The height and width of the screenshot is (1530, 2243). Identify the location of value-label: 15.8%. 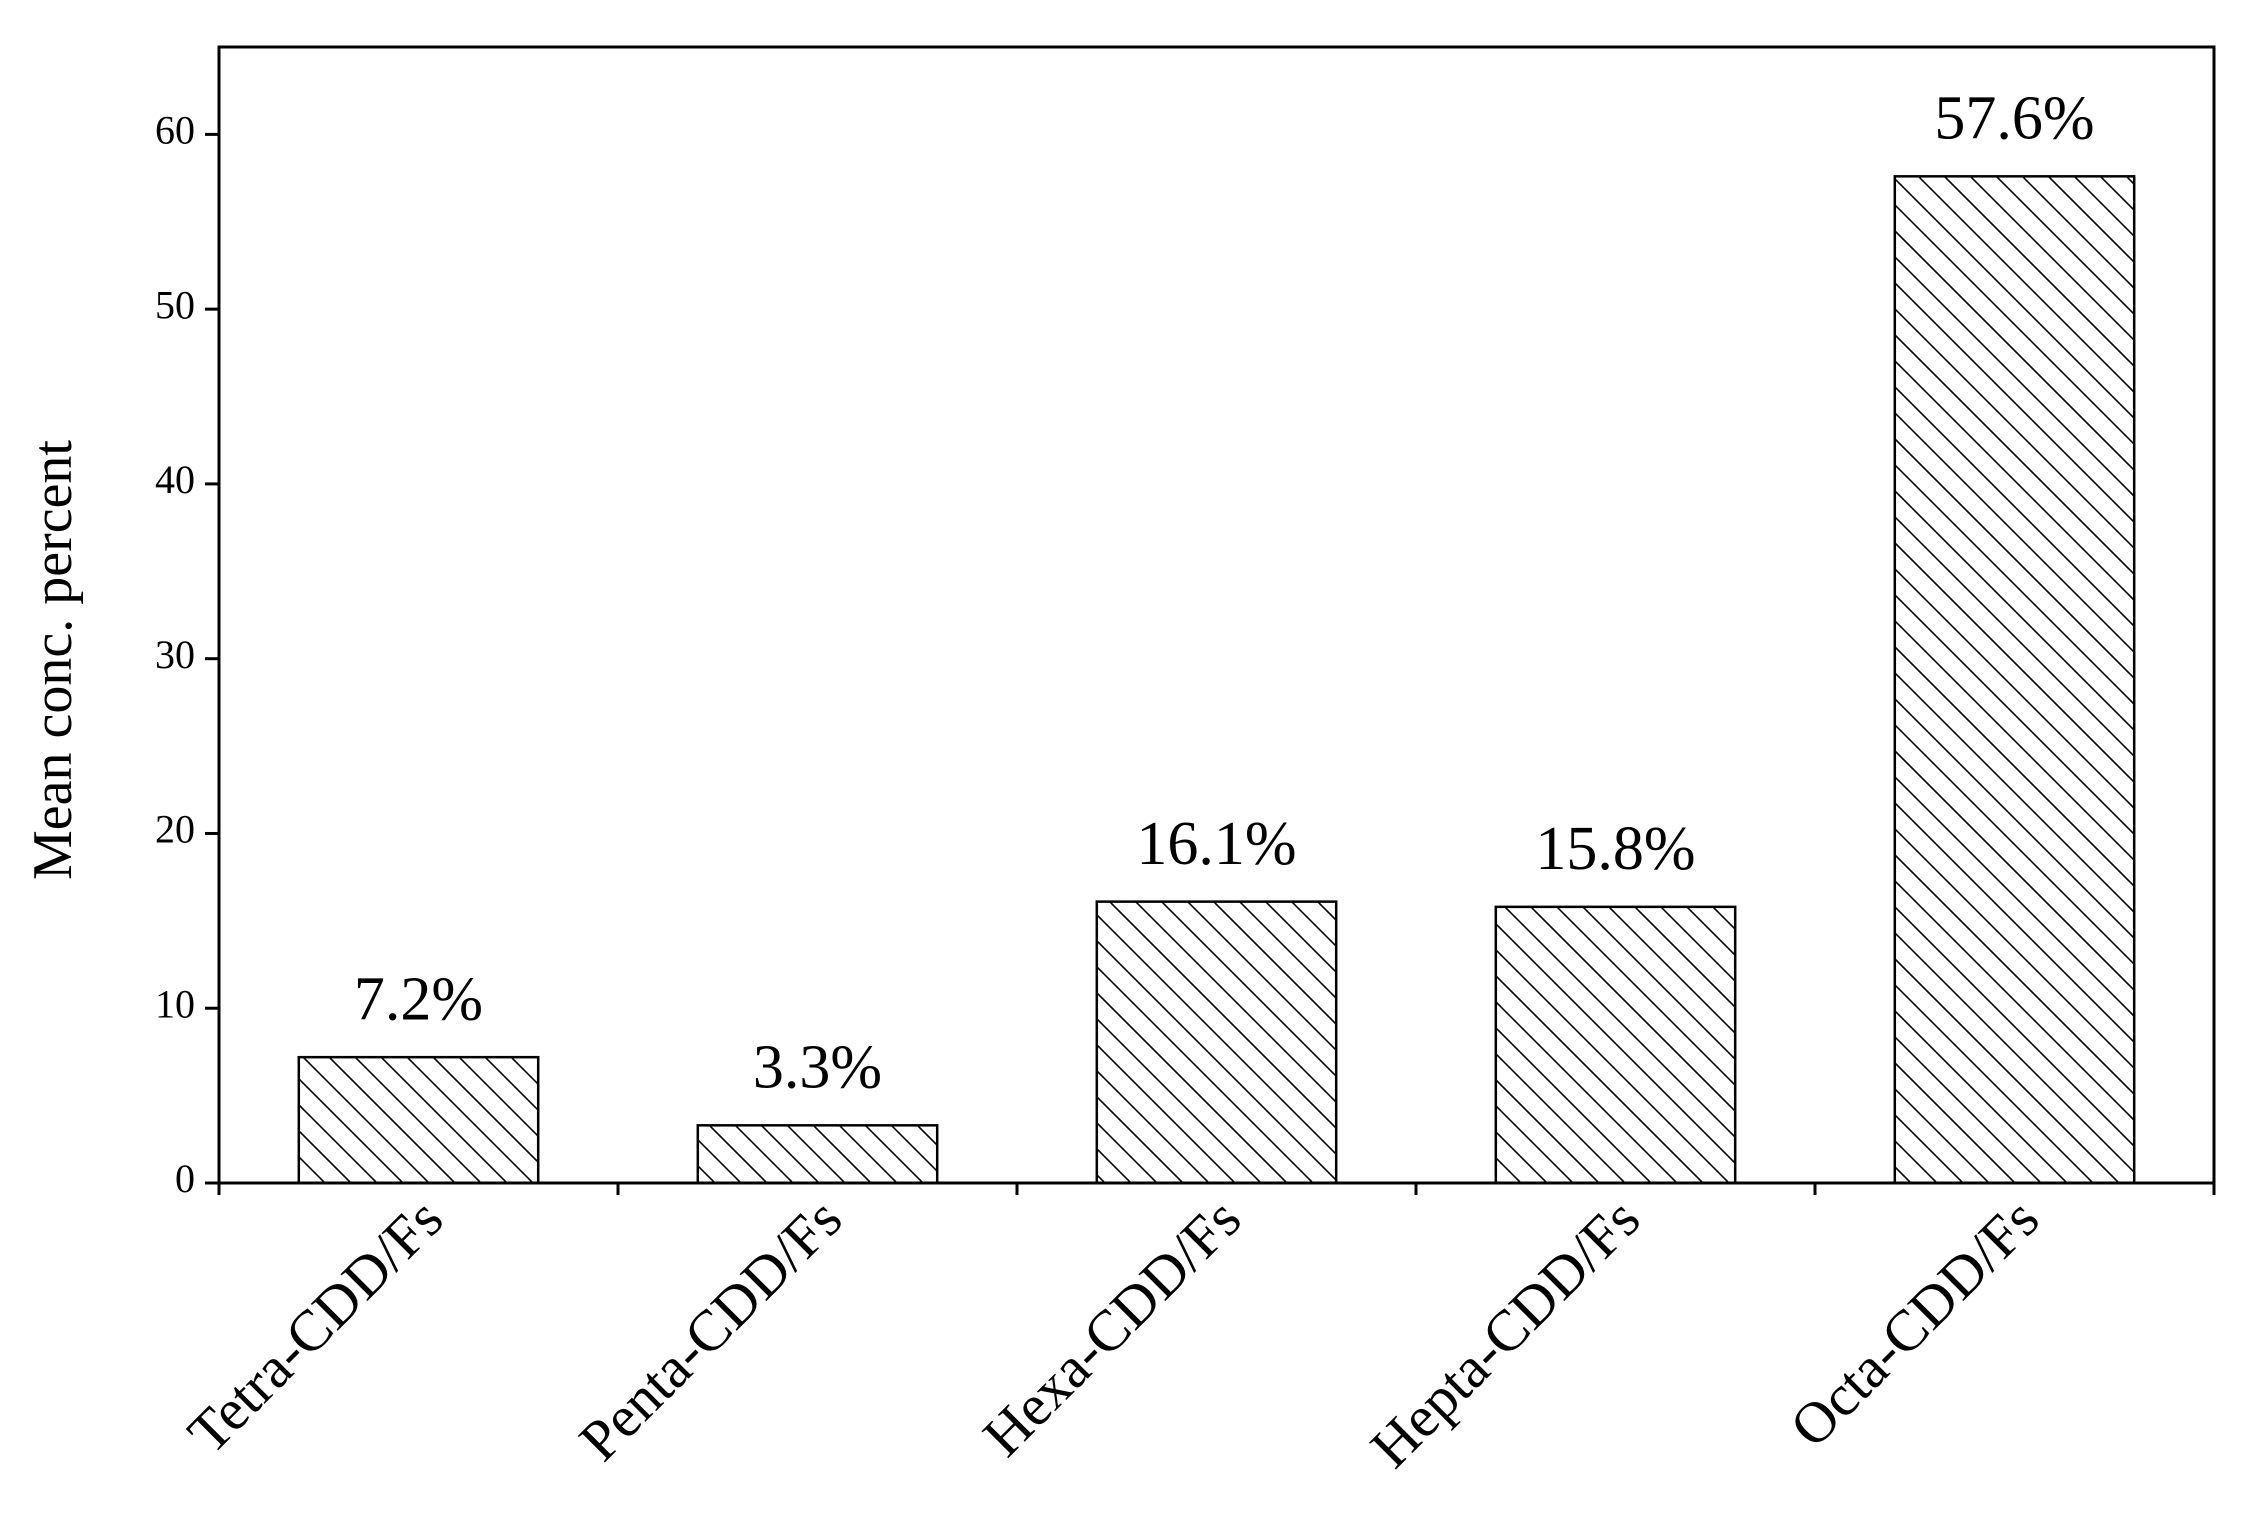
(1615, 849).